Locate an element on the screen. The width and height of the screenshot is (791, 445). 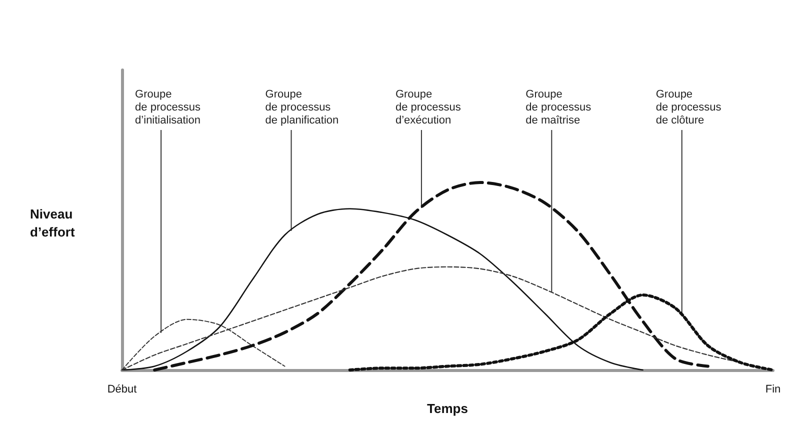
text: Groupe de processus de planification is located at coordinates (302, 107).